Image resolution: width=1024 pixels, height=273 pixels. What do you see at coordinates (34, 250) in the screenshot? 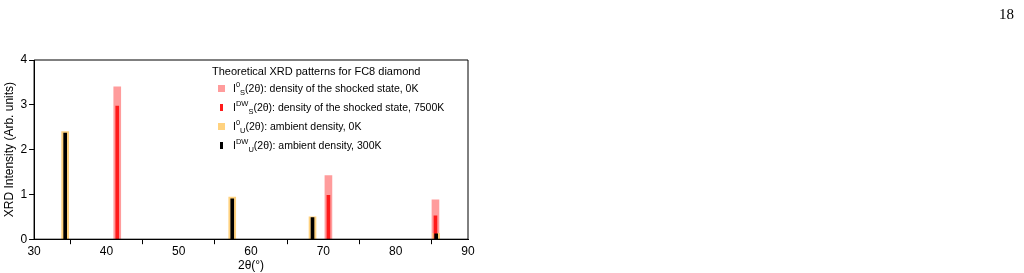
I see `x-tick-label: 30` at bounding box center [34, 250].